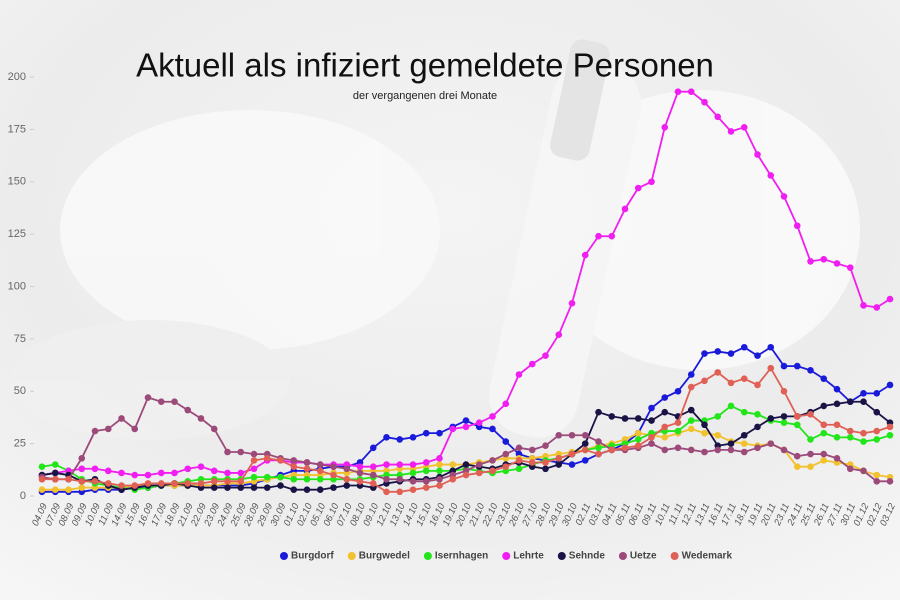  Describe the element at coordinates (20, 339) in the screenshot. I see `y-tick-label: 75` at that location.